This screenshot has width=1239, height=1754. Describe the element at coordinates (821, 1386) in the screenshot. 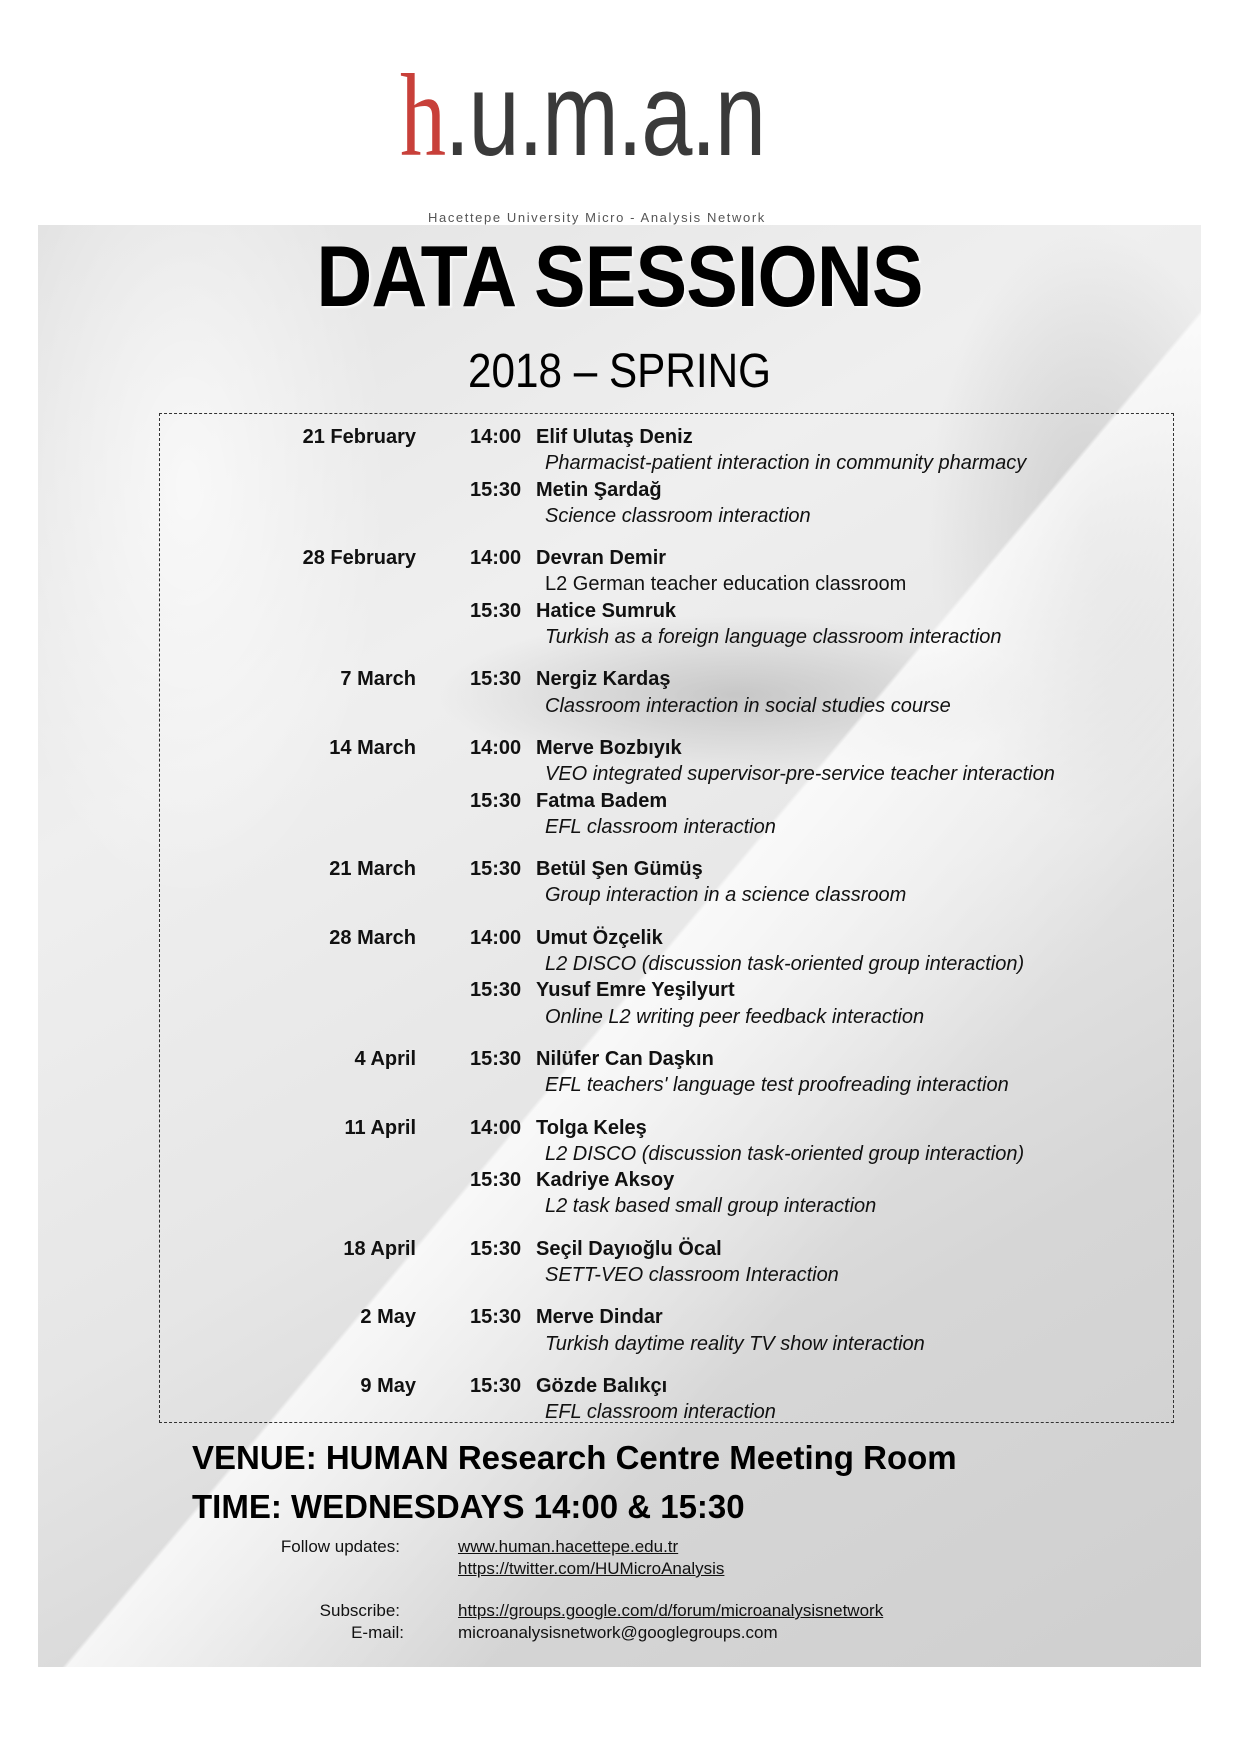

I see `talk-row: 15:30 Gözde Balıkçı` at that location.